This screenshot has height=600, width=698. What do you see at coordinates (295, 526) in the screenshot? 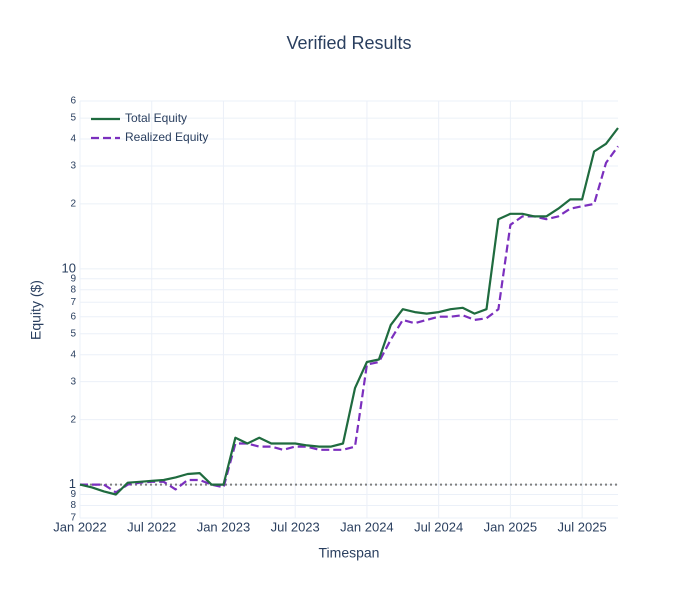
I see `x-tick-label: Jul 2023` at bounding box center [295, 526].